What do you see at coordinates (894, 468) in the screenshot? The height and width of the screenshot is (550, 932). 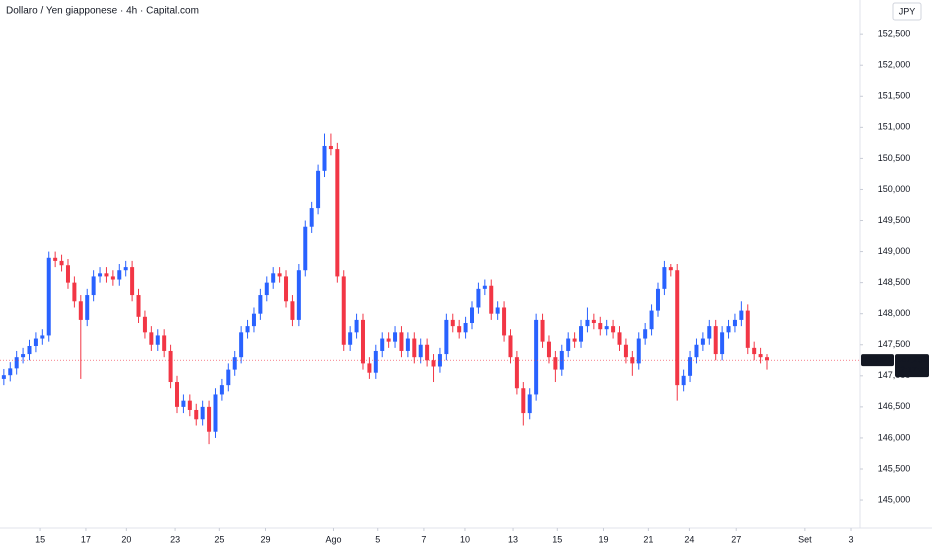 I see `y-tick-label: 145,500` at bounding box center [894, 468].